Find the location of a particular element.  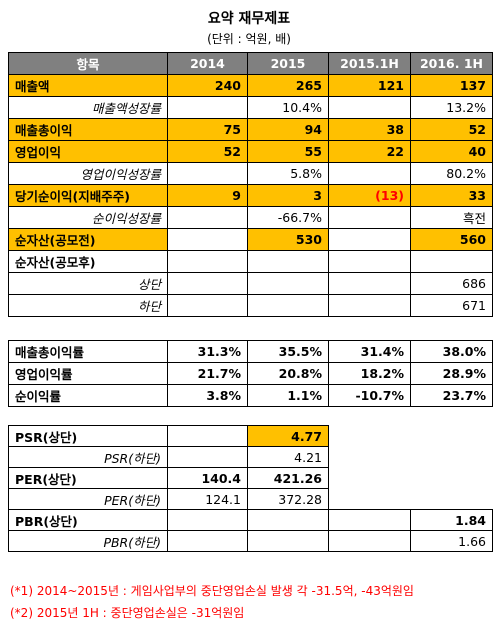

table-row: 영업이익률 21.7% 20.8% 18.2% 28.9% is located at coordinates (250, 373).